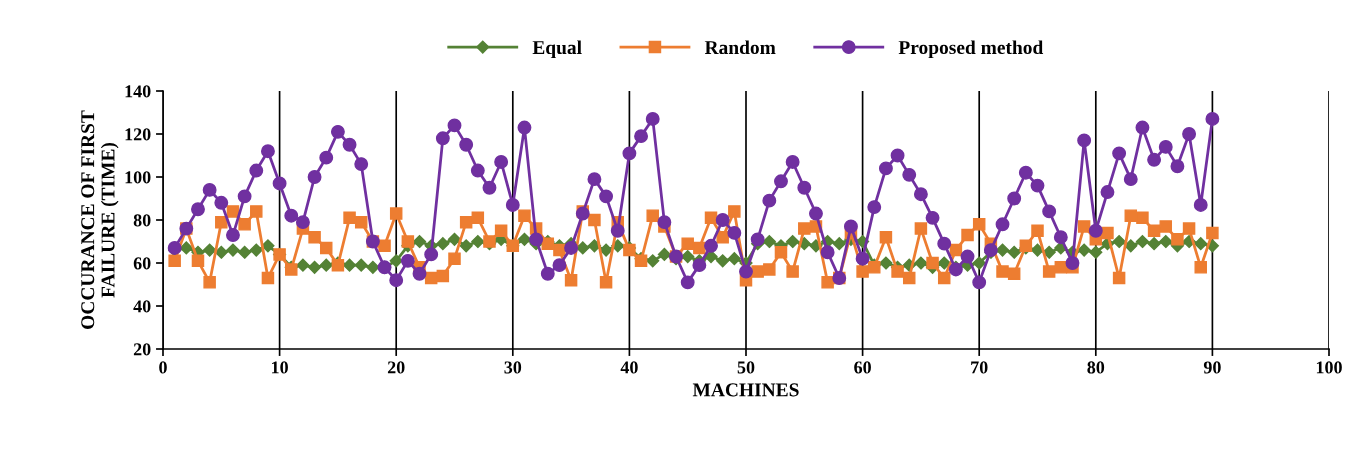  I want to click on y-tick-label: 40, so click(142, 306).